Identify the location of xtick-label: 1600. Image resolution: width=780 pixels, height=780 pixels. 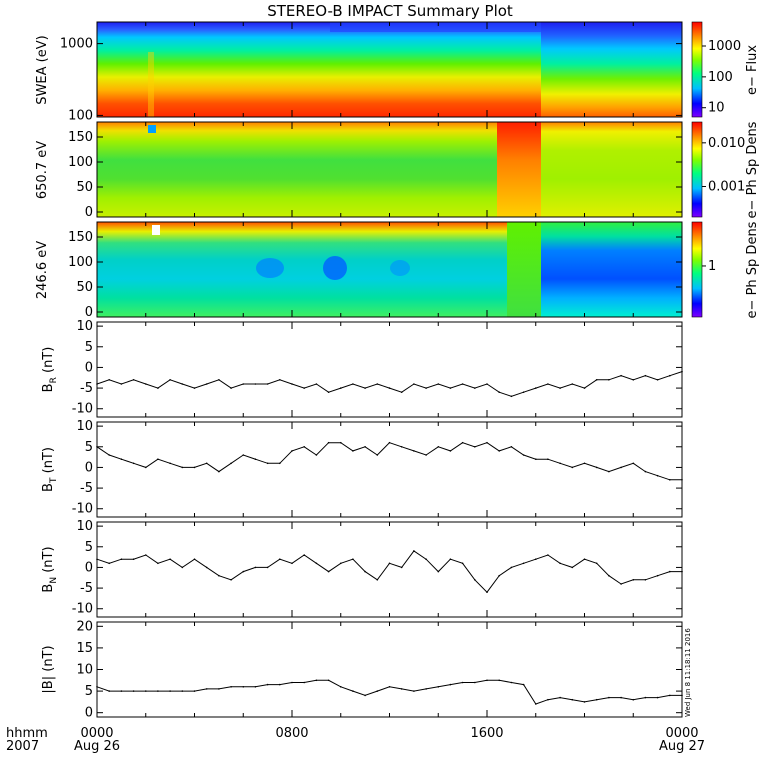
(486, 733).